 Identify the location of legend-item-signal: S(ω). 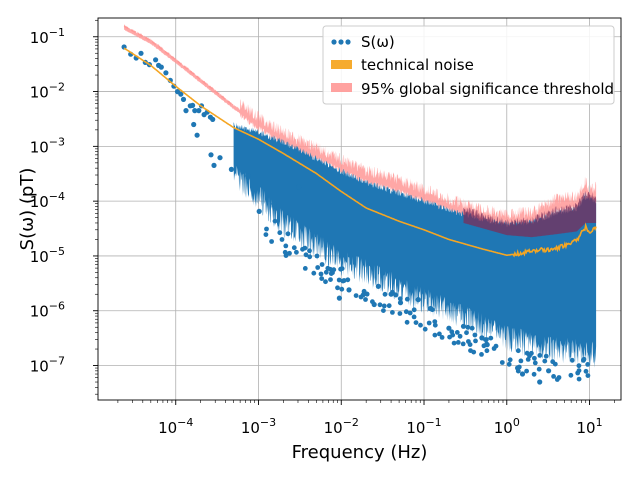
(363, 42).